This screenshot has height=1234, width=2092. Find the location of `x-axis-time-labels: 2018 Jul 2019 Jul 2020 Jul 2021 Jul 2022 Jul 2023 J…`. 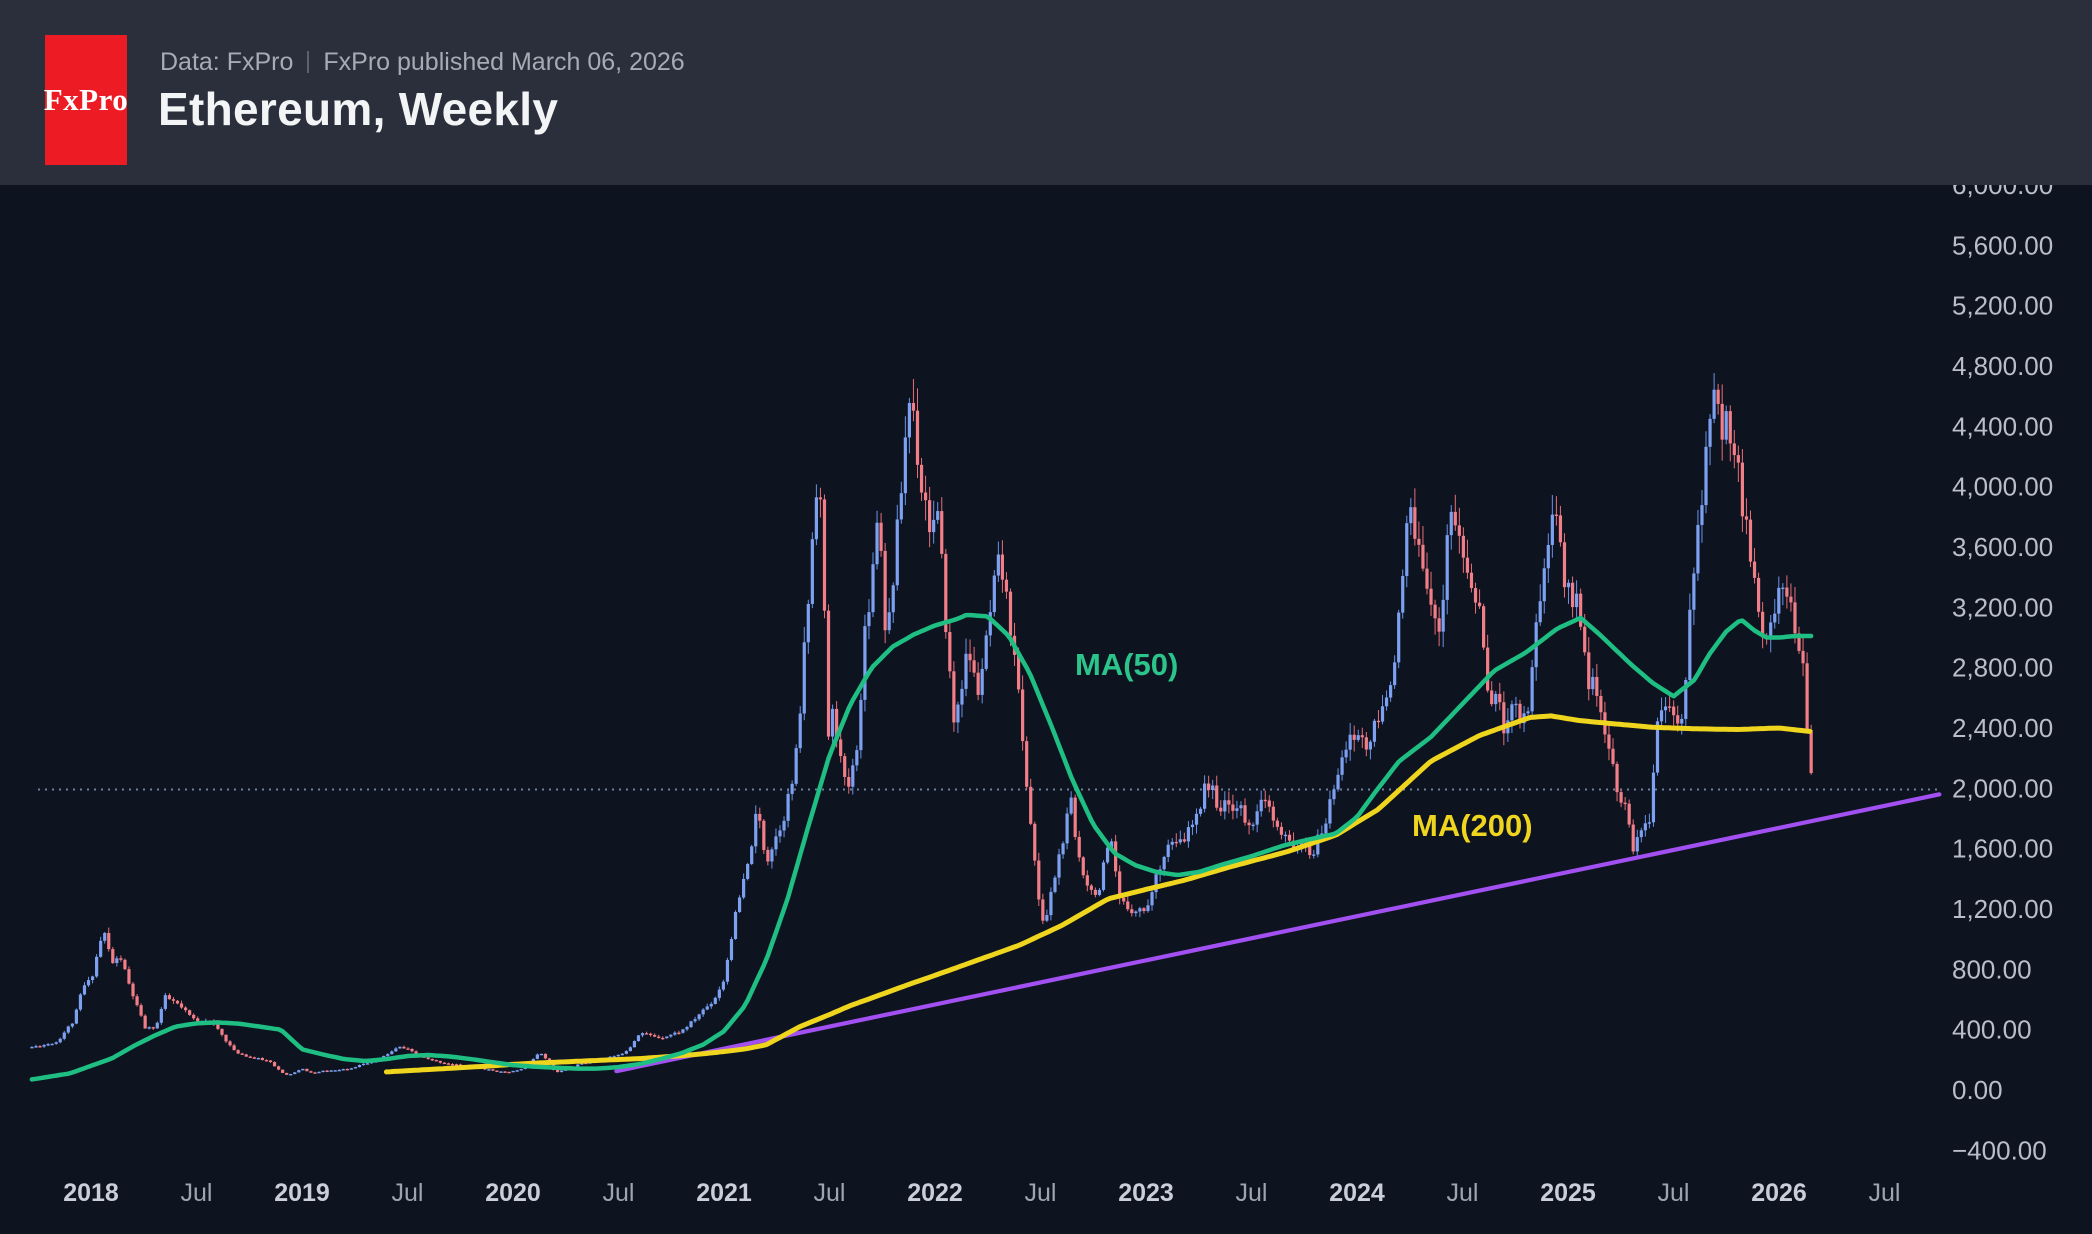

x-axis-time-labels: 2018 Jul 2019 Jul 2020 Jul 2021 Jul 2022 Jul 2023 J… is located at coordinates (981, 1193).